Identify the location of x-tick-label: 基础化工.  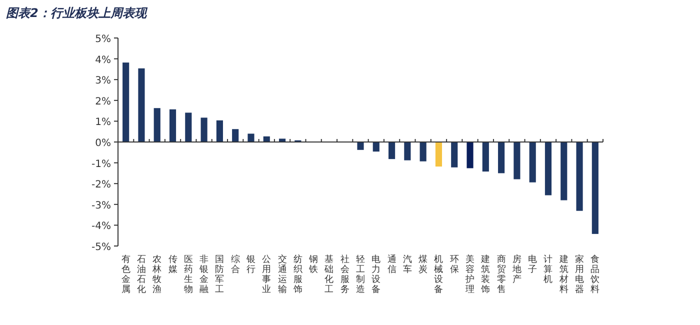
(329, 274).